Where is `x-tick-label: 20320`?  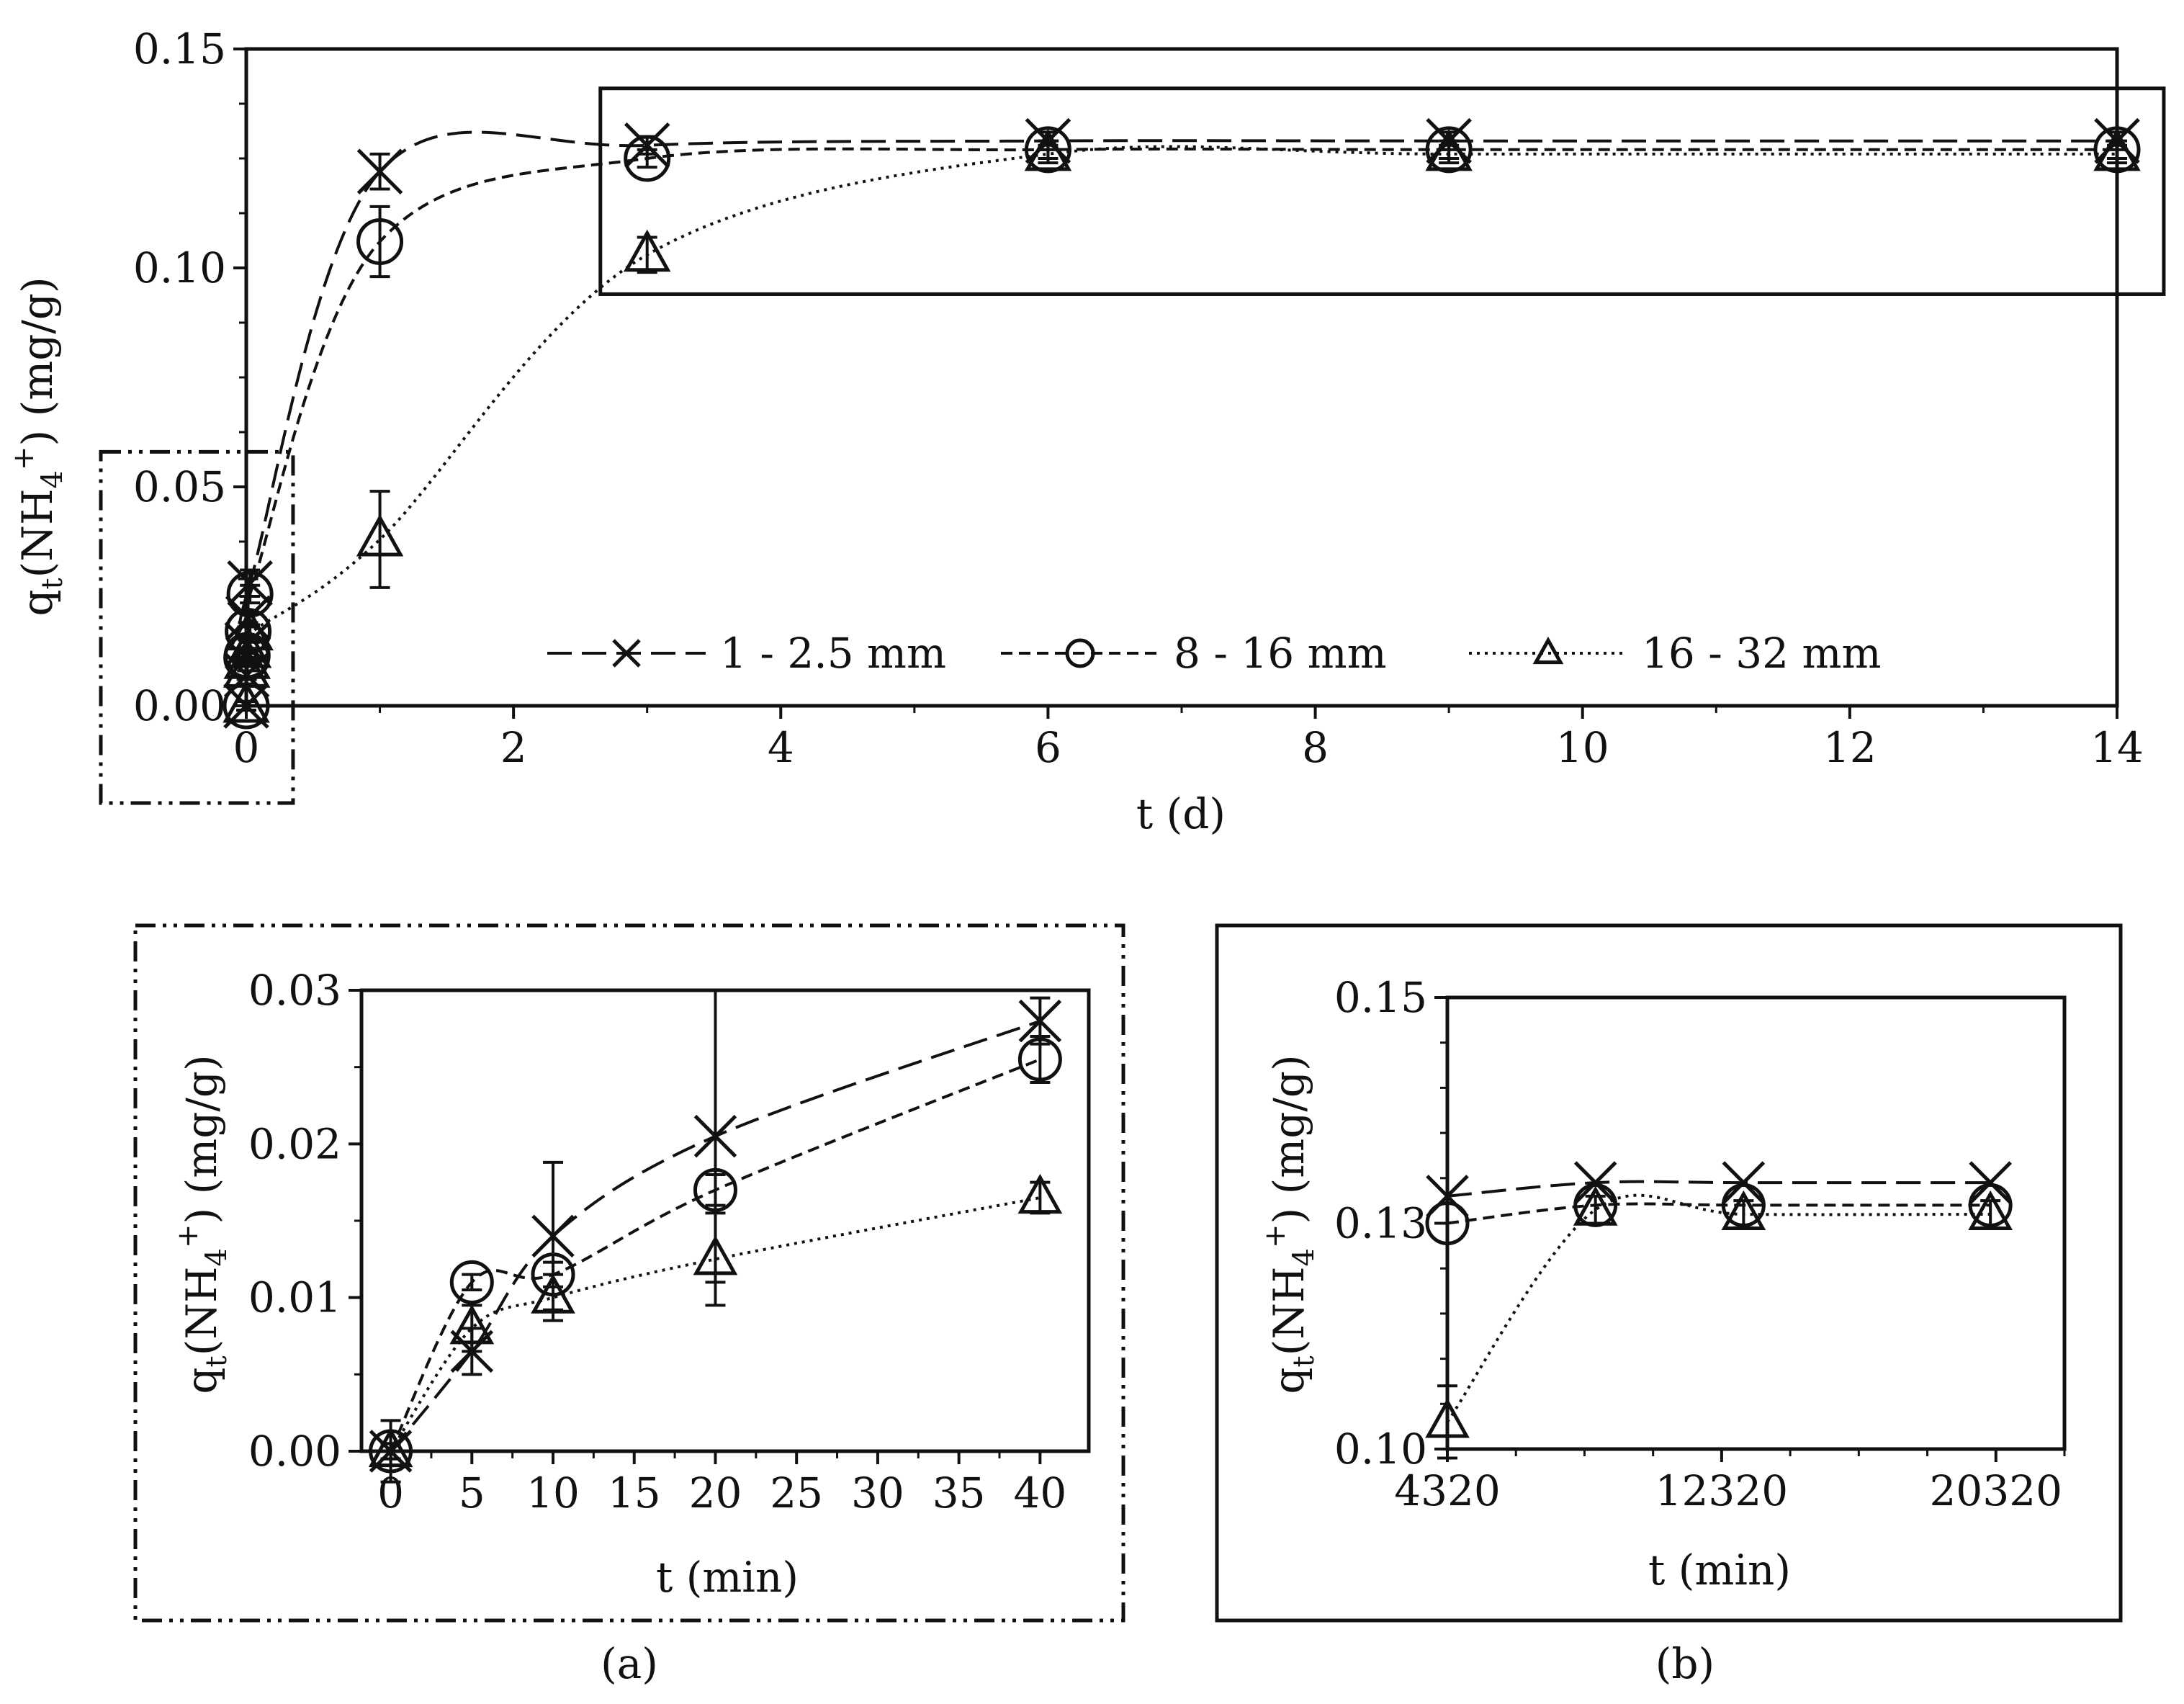
x-tick-label: 20320 is located at coordinates (1996, 1490).